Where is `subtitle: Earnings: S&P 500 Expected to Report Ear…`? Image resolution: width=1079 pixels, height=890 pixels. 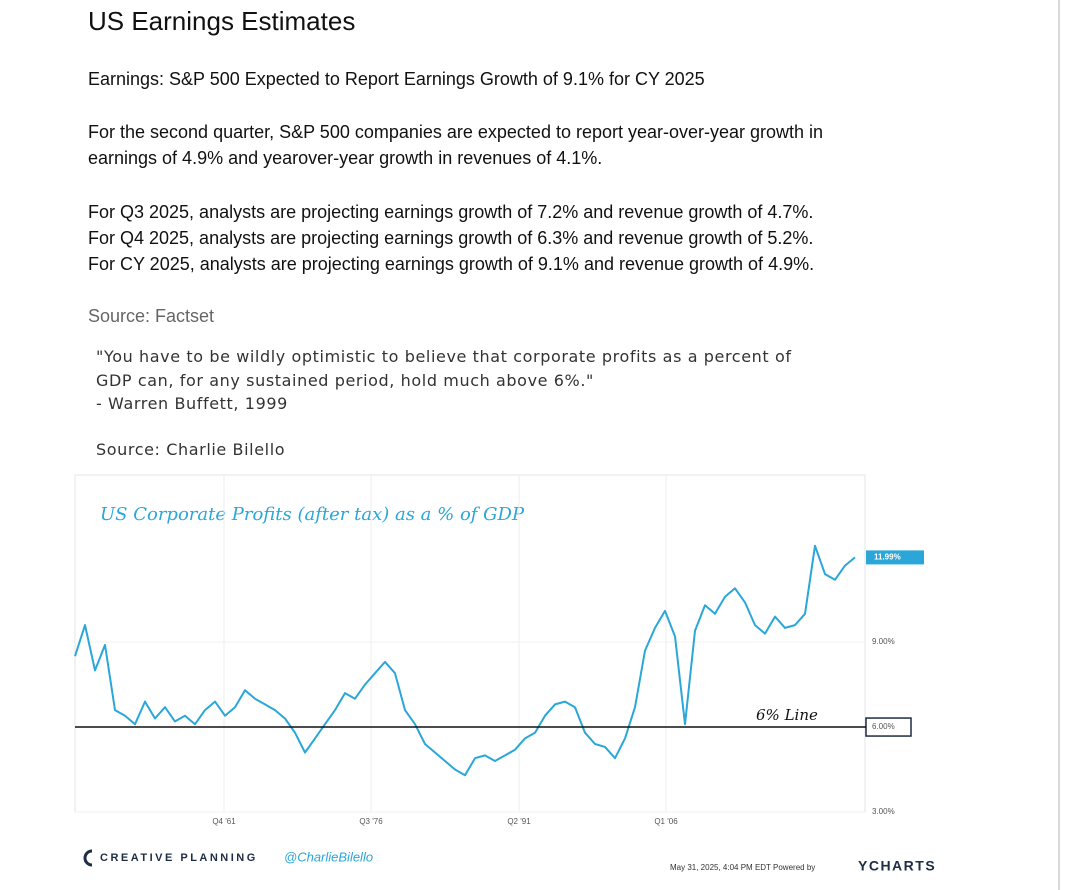 subtitle: Earnings: S&P 500 Expected to Report Ear… is located at coordinates (396, 79).